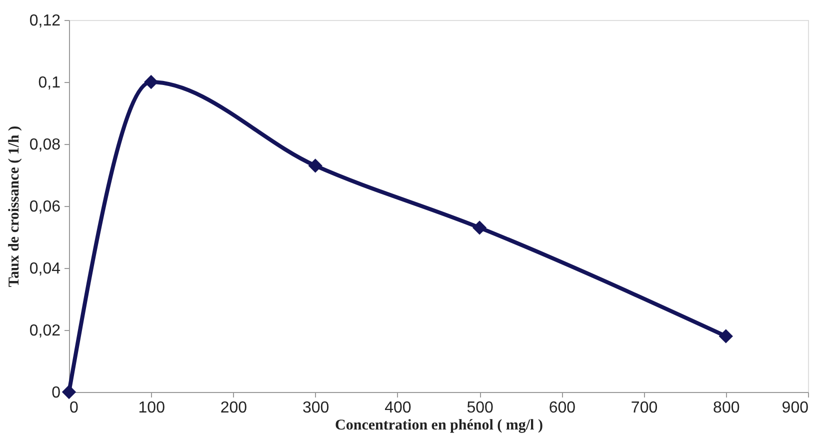 The height and width of the screenshot is (437, 829). Describe the element at coordinates (726, 408) in the screenshot. I see `x-tick-label: 800` at that location.